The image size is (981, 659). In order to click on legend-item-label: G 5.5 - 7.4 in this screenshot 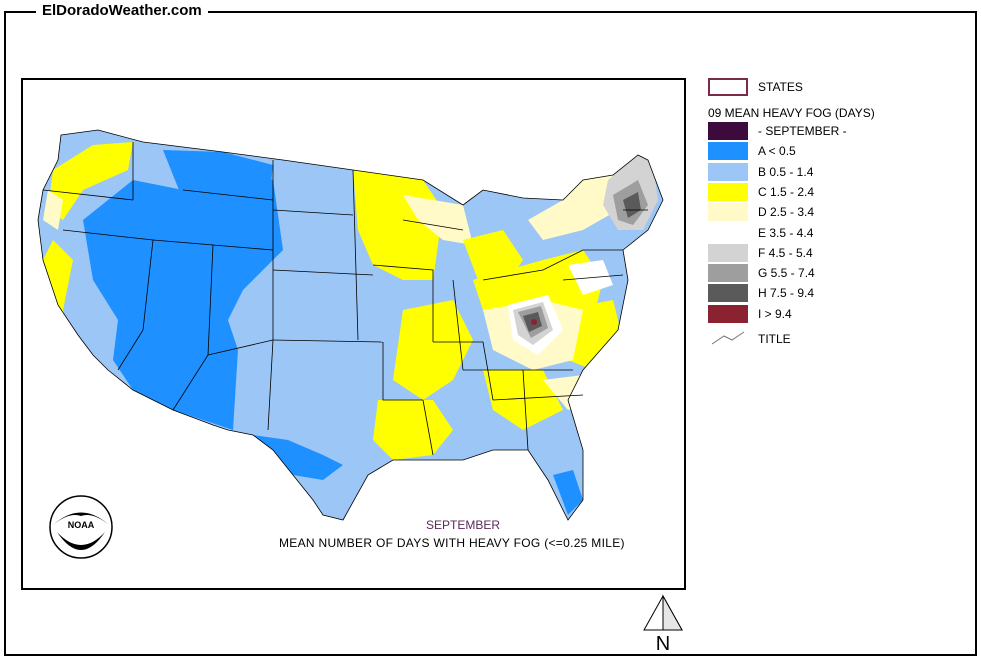, I will do `click(786, 273)`.